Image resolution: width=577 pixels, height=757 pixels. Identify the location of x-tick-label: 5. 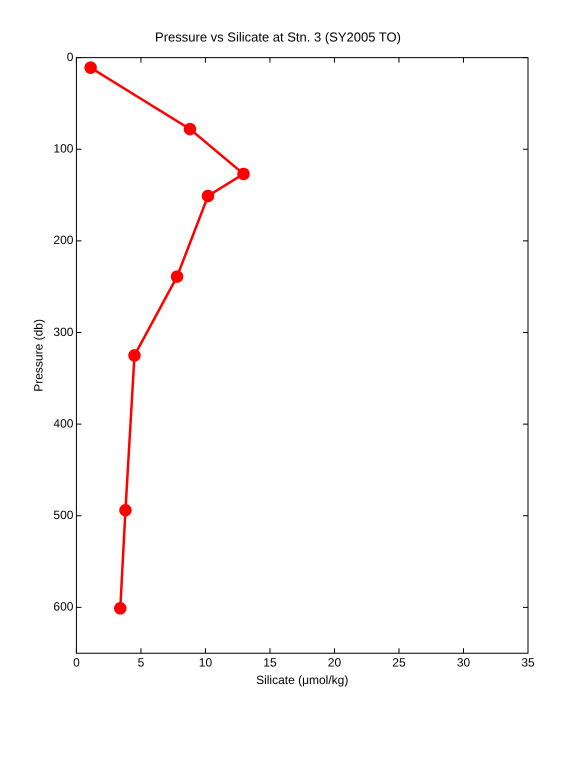
(141, 663).